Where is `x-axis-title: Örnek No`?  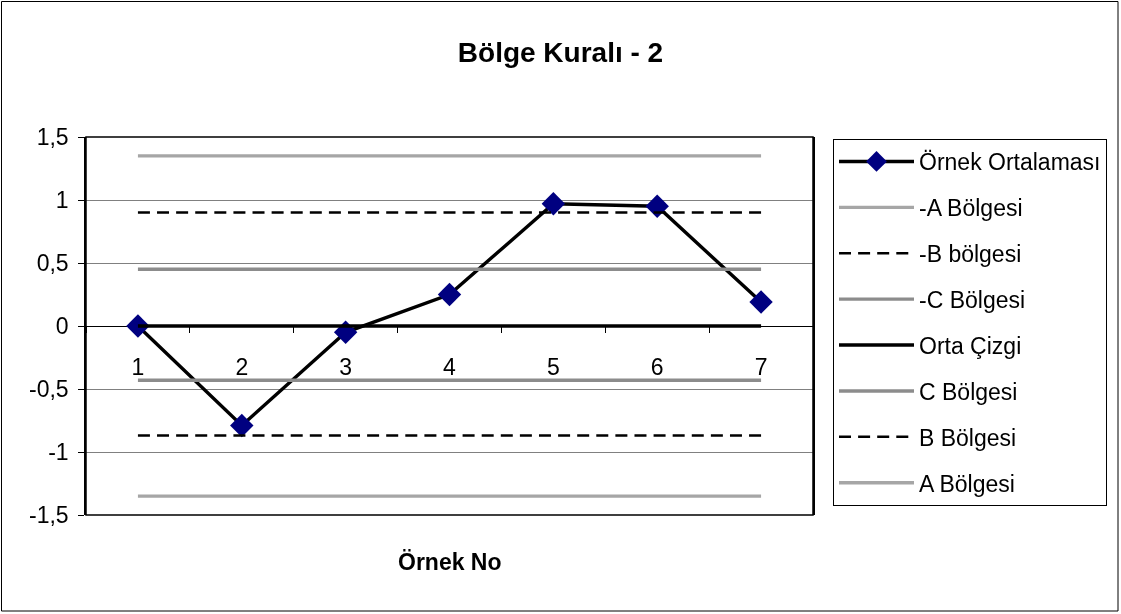 x-axis-title: Örnek No is located at coordinates (450, 562).